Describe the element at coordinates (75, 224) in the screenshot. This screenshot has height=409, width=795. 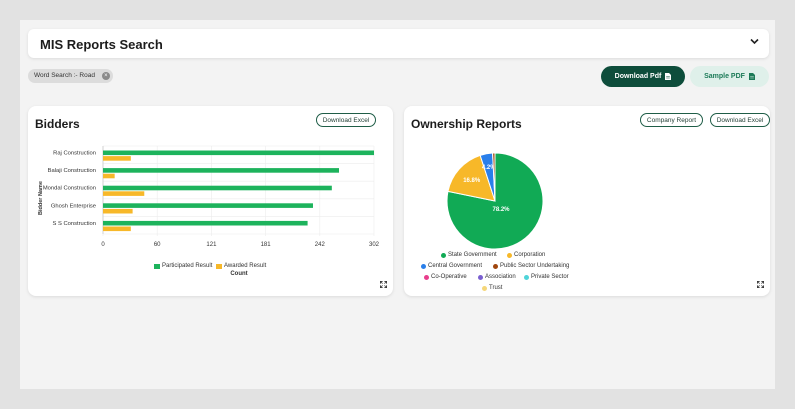
I see `y-tick-label: S S Construction` at that location.